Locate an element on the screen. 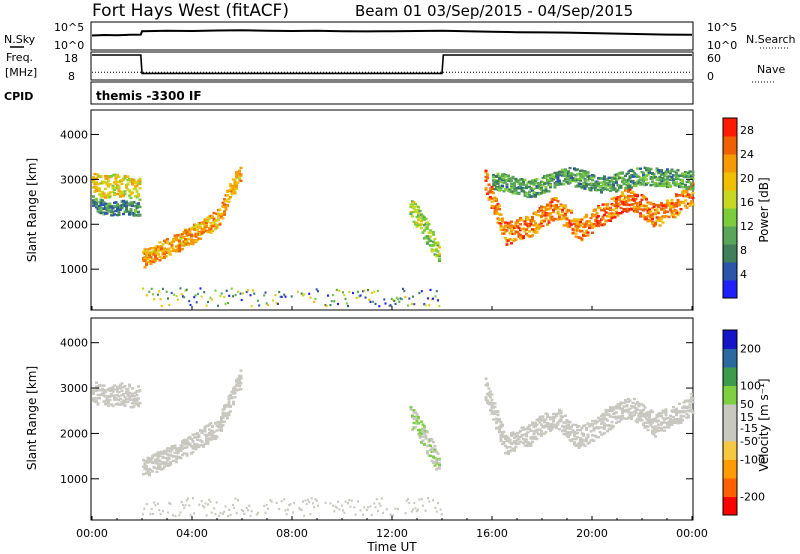 The height and width of the screenshot is (554, 800). colorbar-tick-label: 16 is located at coordinates (747, 202).